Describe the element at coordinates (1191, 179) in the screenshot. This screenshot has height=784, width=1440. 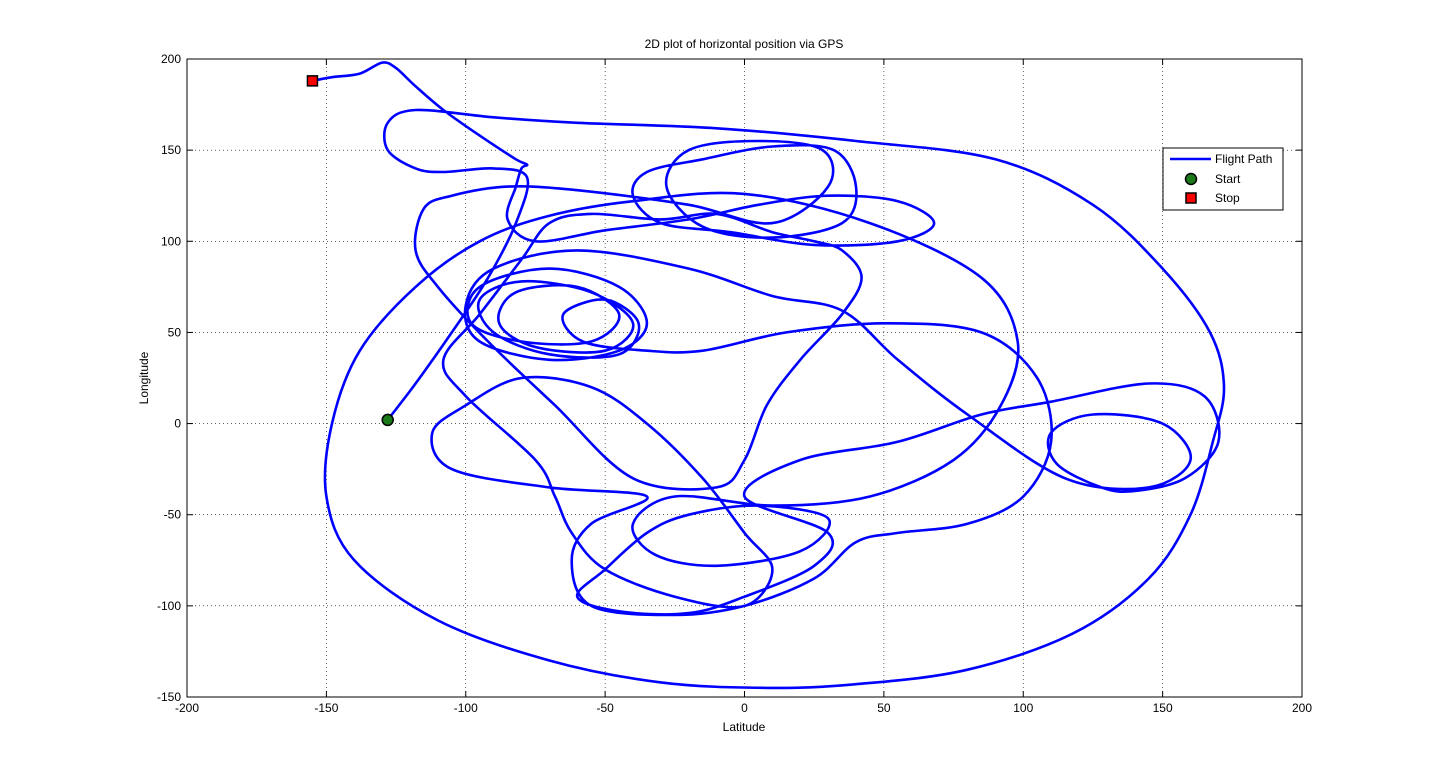
I see `legend-start-swatch` at that location.